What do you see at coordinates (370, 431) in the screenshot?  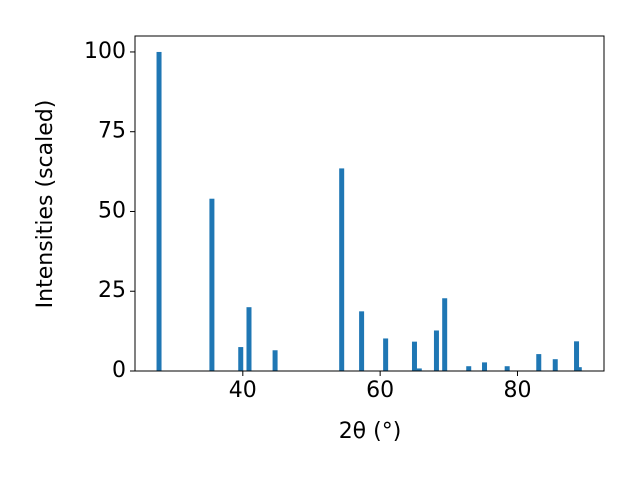 I see `x-axis-label: 2θ (°)` at bounding box center [370, 431].